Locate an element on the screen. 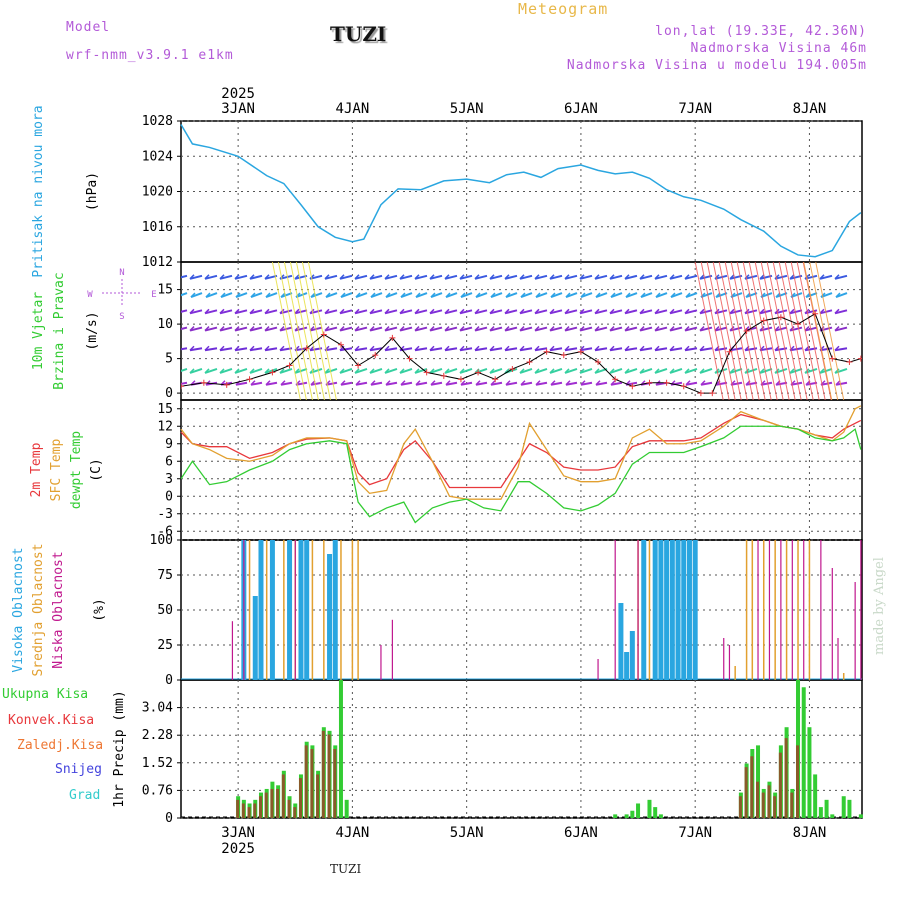  date-label-bottom: 6JAN is located at coordinates (581, 833).